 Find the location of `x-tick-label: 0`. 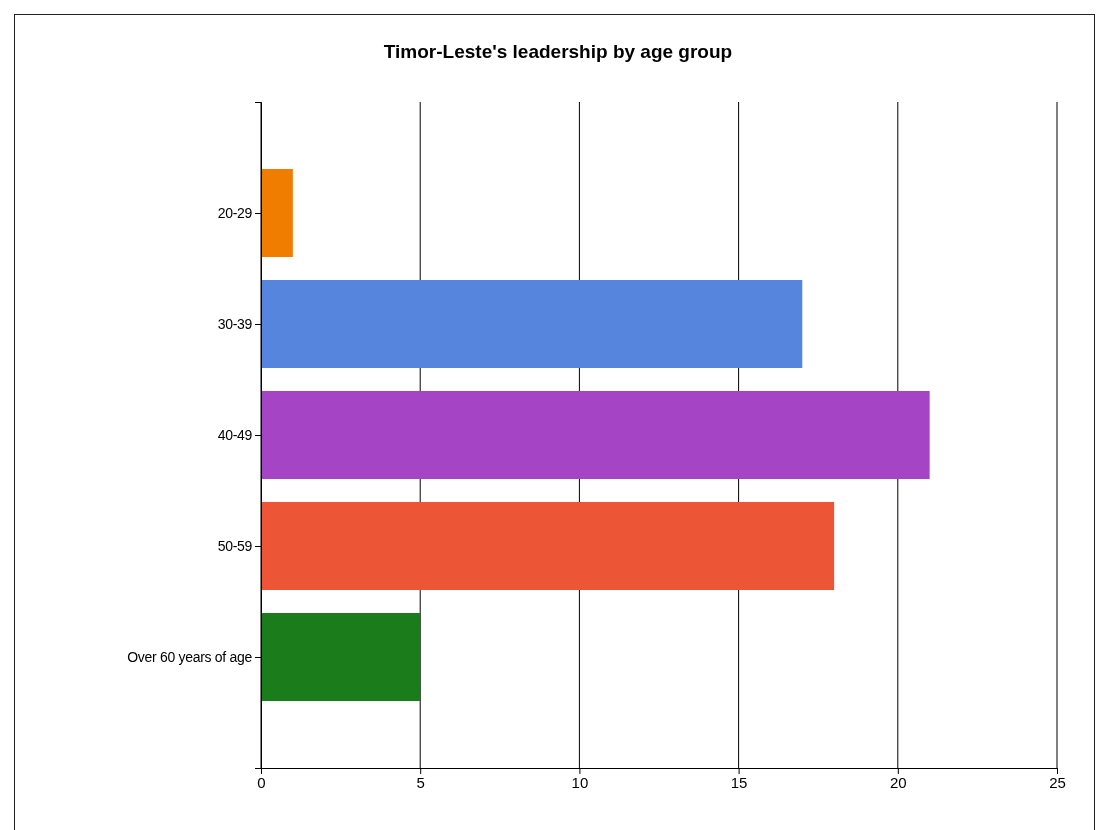

x-tick-label: 0 is located at coordinates (261, 782).